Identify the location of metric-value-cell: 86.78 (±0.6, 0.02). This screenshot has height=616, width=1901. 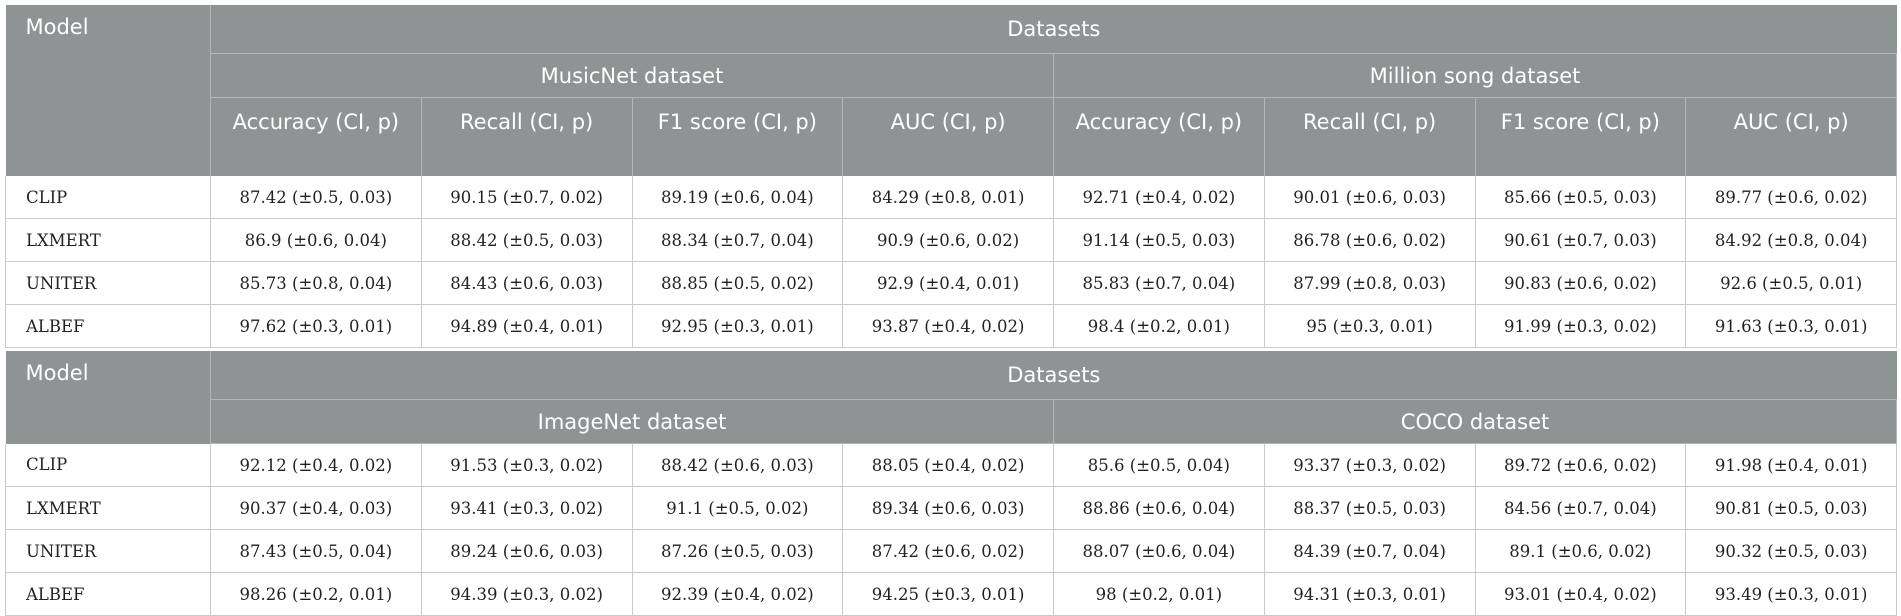
(1370, 240).